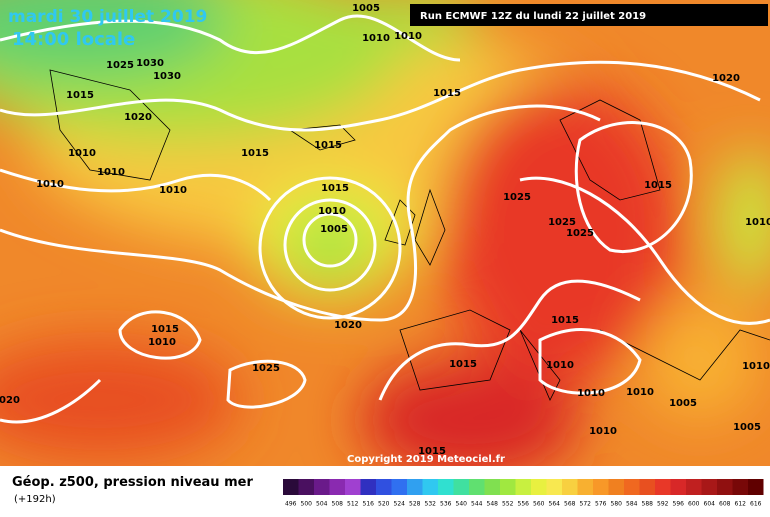 This screenshot has height=517, width=770. I want to click on scale-label: 544, so click(477, 504).